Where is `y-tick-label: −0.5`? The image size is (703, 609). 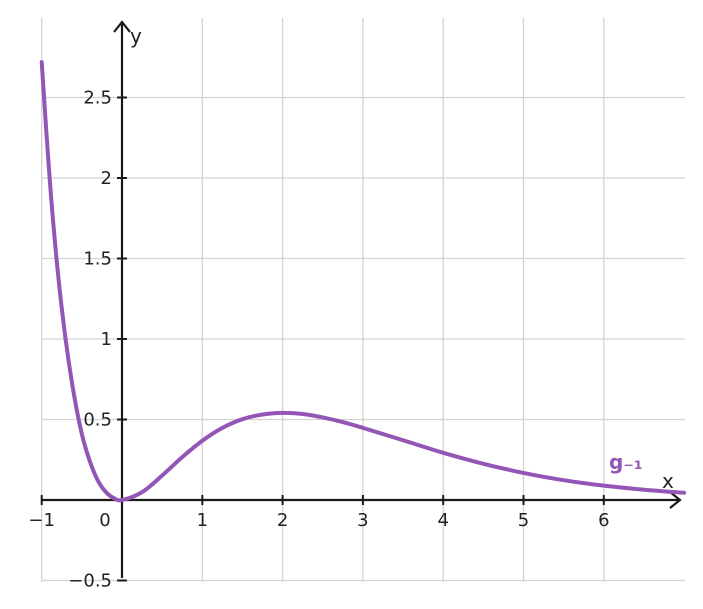 y-tick-label: −0.5 is located at coordinates (90, 581).